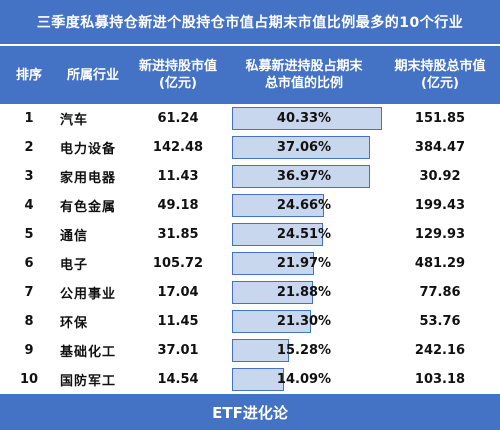 This screenshot has height=430, width=500. I want to click on ratio-label: 21.88%, so click(304, 292).